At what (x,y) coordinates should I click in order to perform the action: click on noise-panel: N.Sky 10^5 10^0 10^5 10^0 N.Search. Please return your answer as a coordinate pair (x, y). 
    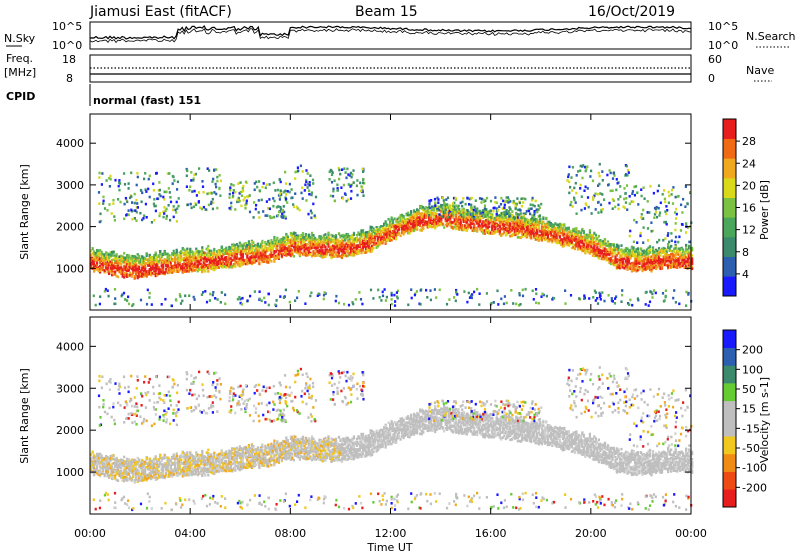
    Looking at the image, I should click on (400, 36).